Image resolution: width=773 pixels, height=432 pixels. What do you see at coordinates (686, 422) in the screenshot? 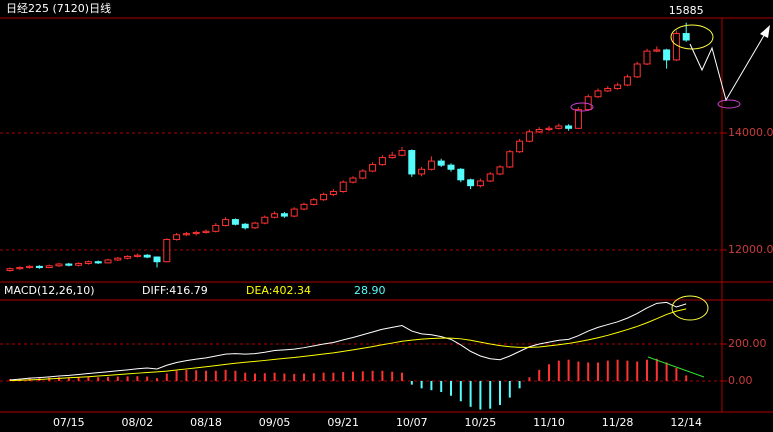
I see `x-tick-label: 12/14` at bounding box center [686, 422].